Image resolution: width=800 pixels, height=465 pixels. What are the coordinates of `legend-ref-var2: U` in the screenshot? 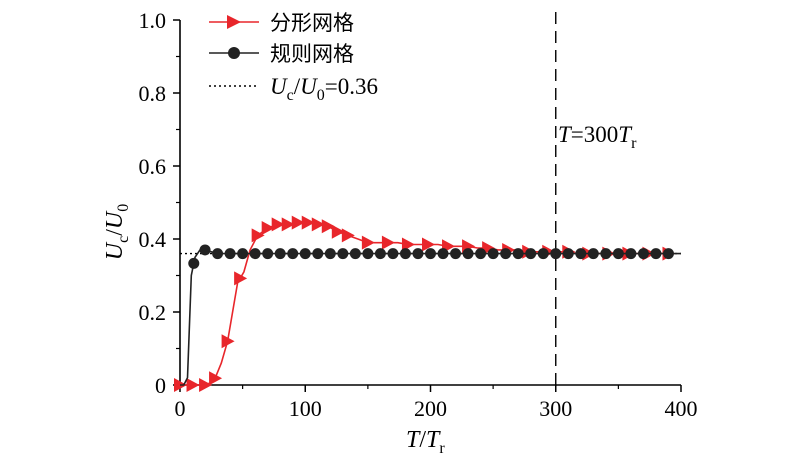 It's located at (309, 86).